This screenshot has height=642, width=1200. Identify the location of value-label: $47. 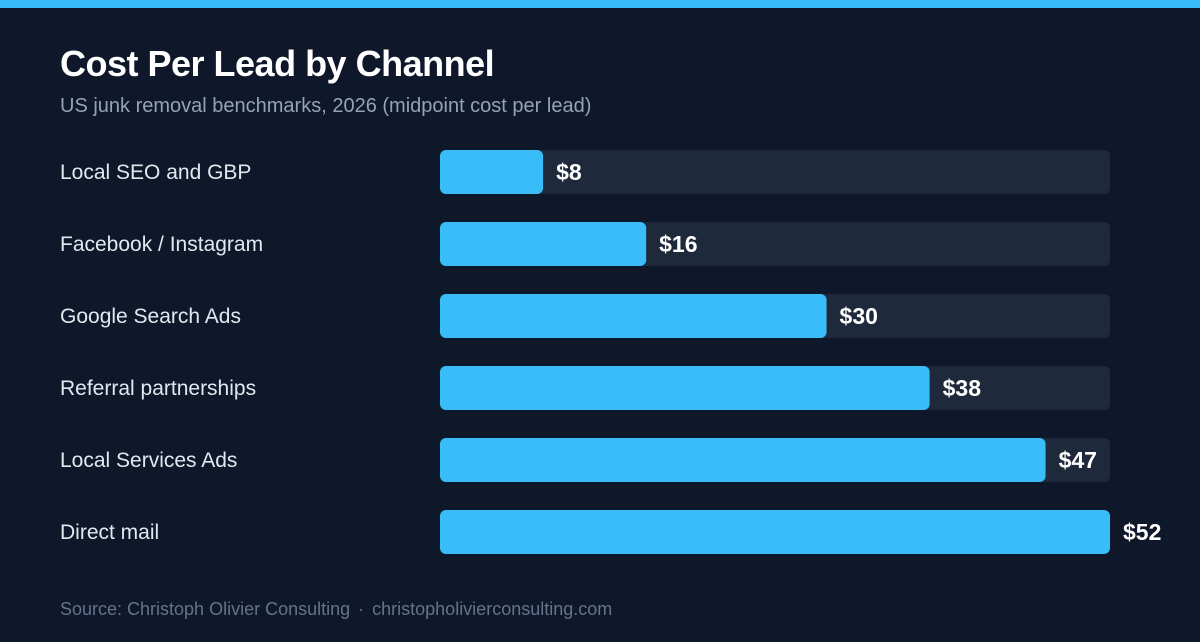
(1078, 460).